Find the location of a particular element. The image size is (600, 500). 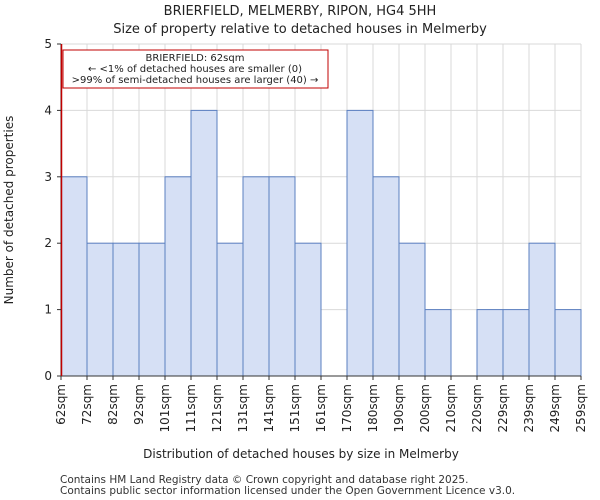

x-tick-label: 190sqm is located at coordinates (399, 408).